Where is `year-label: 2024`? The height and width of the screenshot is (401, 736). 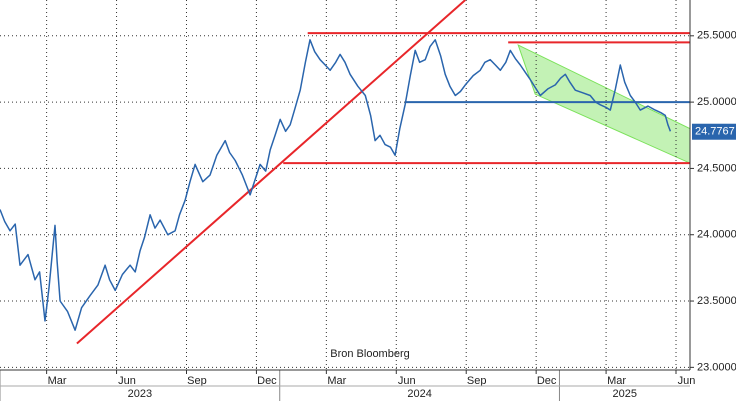 year-label: 2024 is located at coordinates (419, 394).